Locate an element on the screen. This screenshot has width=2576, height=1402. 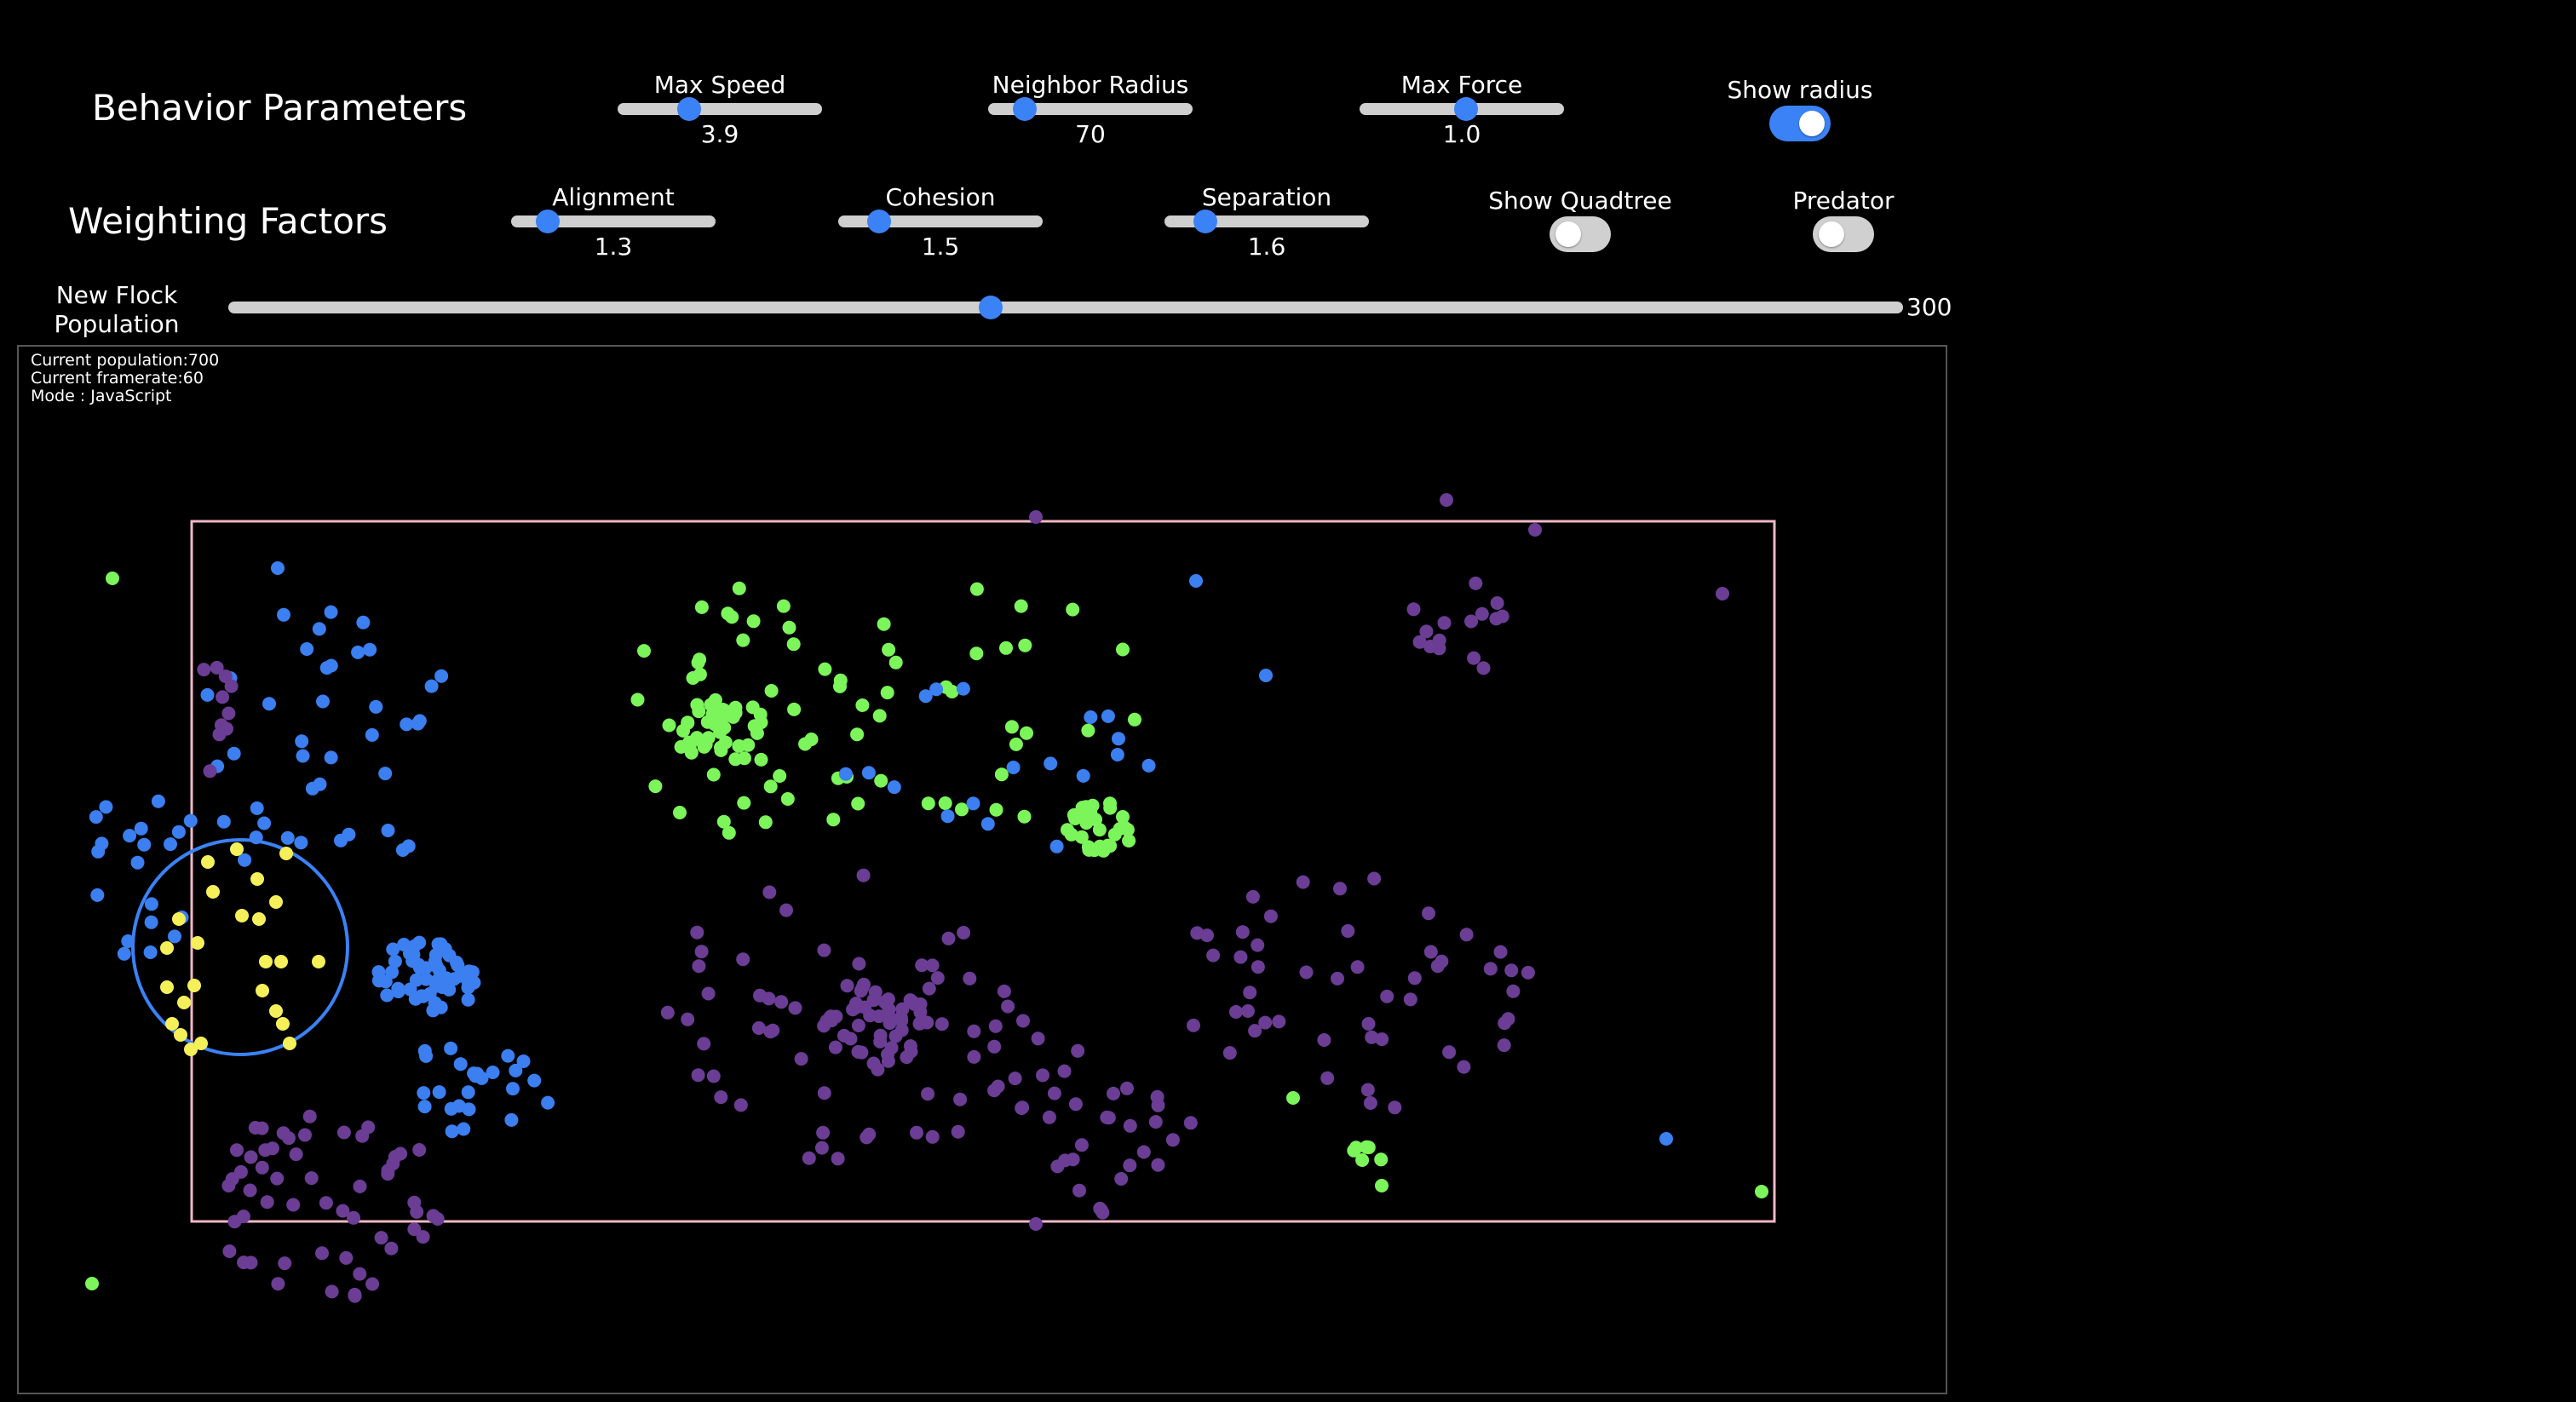
max-speed-slider is located at coordinates (720, 109).